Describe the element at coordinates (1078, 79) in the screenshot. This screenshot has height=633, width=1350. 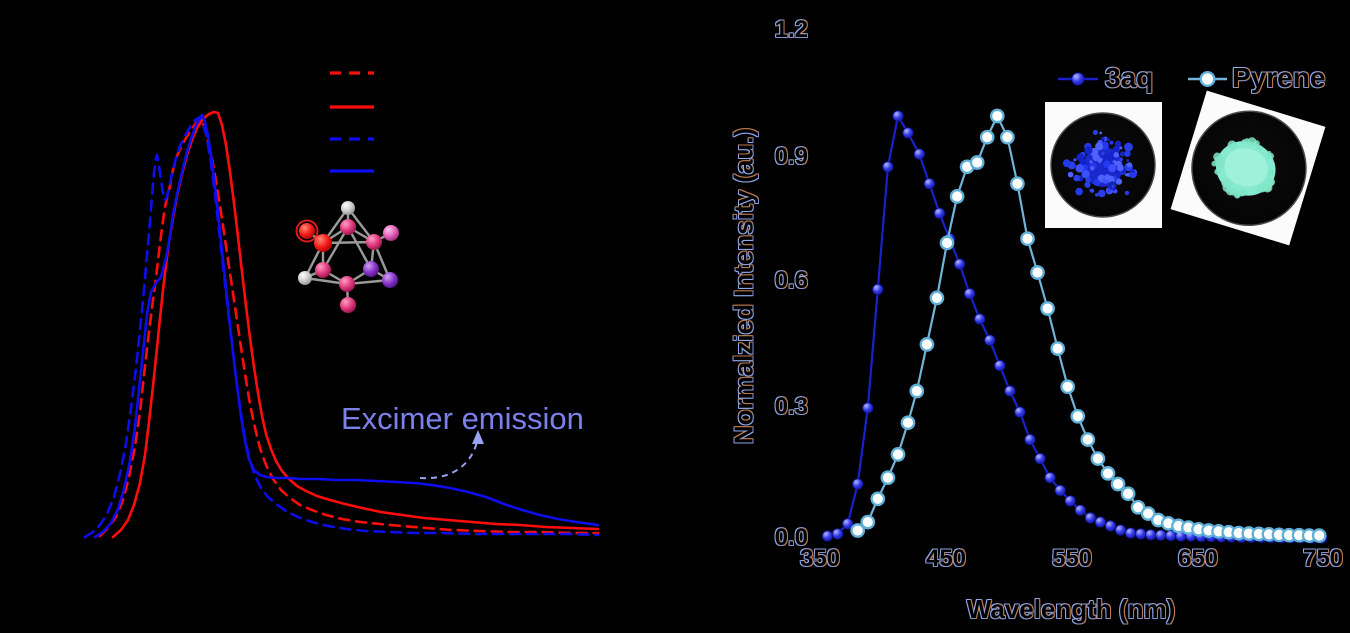
I see `legend-marker-3aq` at that location.